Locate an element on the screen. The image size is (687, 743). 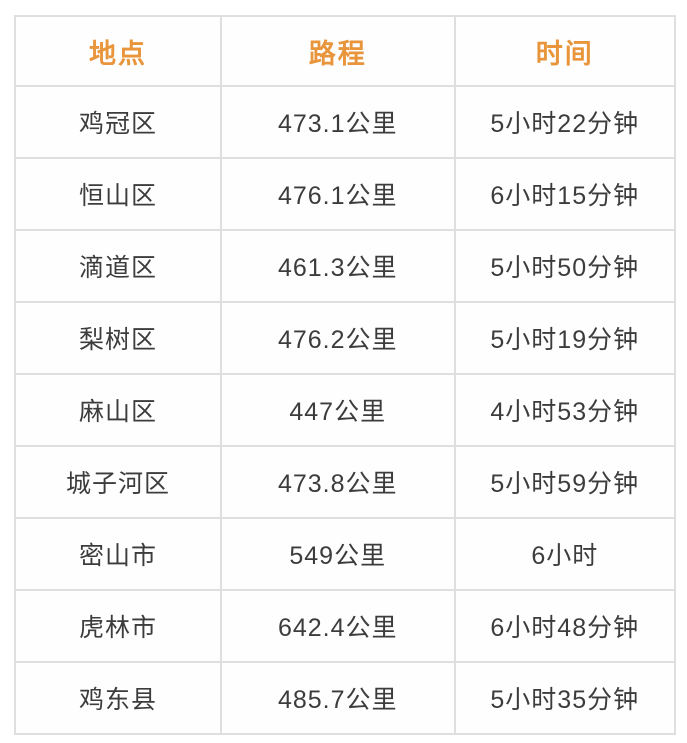
location-cell: 虎林市 is located at coordinates (118, 626).